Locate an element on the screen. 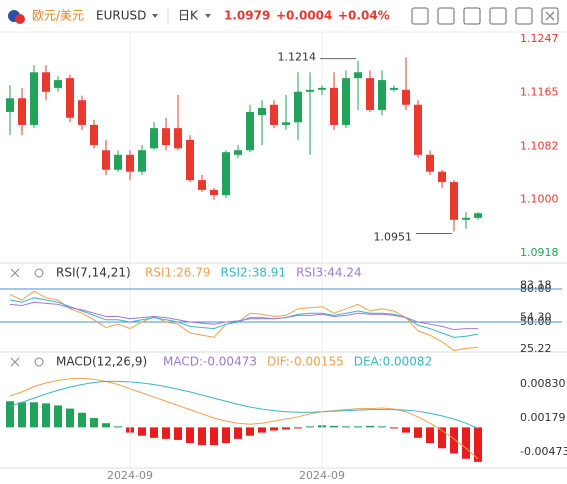  fullscreen is located at coordinates (524, 16).